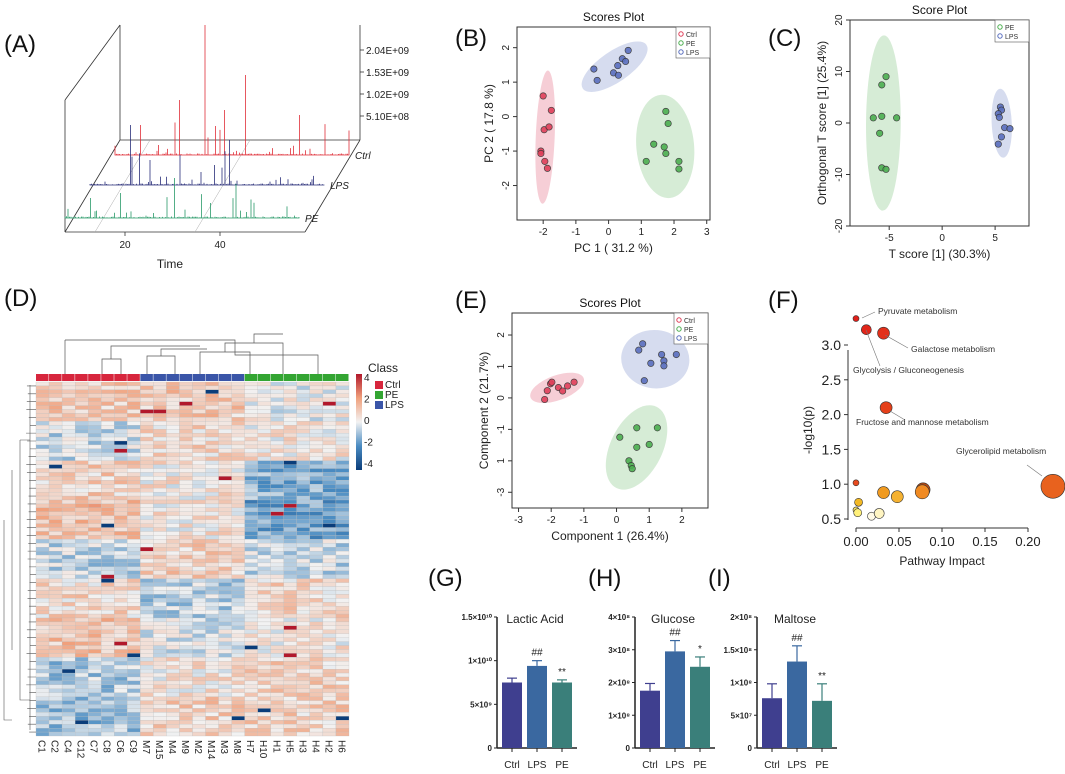 The width and height of the screenshot is (1065, 774). I want to click on color-scale-label: -4, so click(368, 464).